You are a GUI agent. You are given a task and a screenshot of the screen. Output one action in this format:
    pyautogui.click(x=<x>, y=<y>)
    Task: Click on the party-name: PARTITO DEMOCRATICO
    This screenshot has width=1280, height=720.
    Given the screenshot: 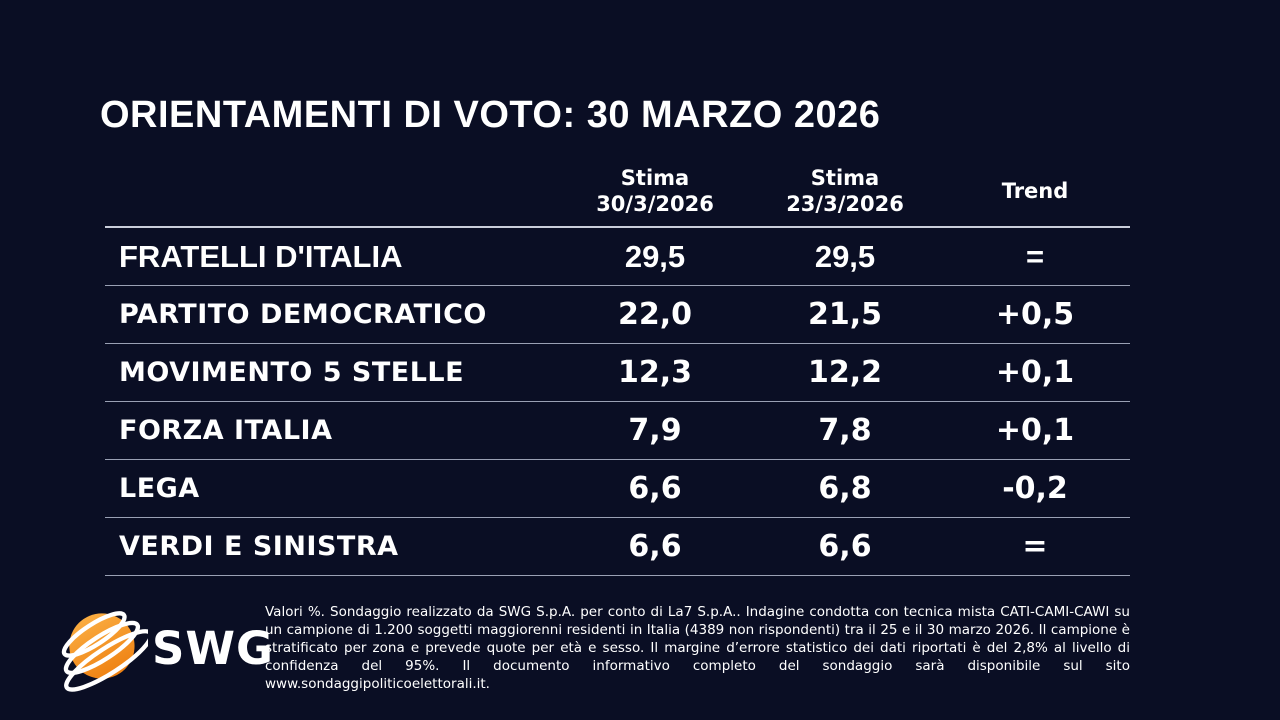 What is the action you would take?
    pyautogui.click(x=303, y=314)
    